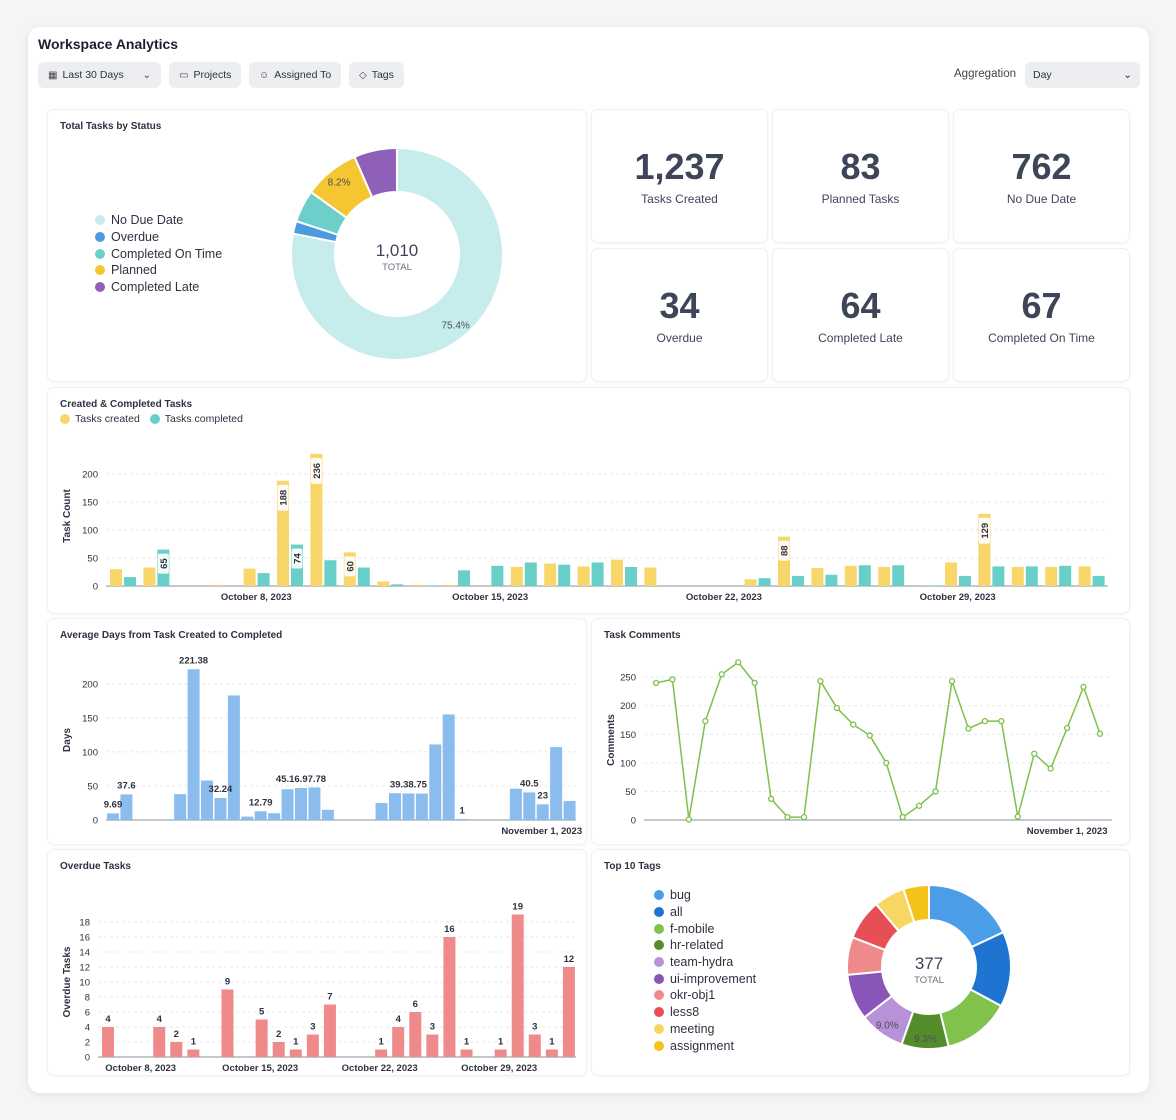 The width and height of the screenshot is (1176, 1120). What do you see at coordinates (146, 75) in the screenshot?
I see `chevron-down-icon: ⌄` at bounding box center [146, 75].